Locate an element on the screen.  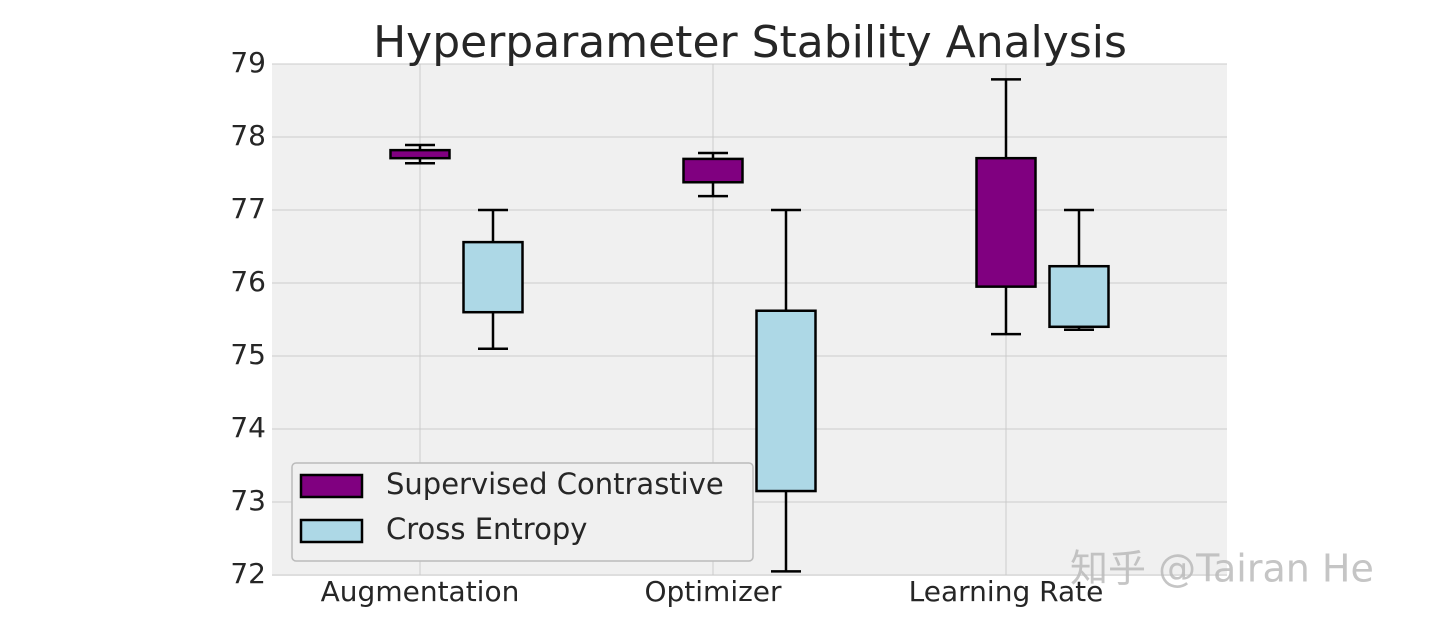
x-tick-label: Optimizer is located at coordinates (713, 591).